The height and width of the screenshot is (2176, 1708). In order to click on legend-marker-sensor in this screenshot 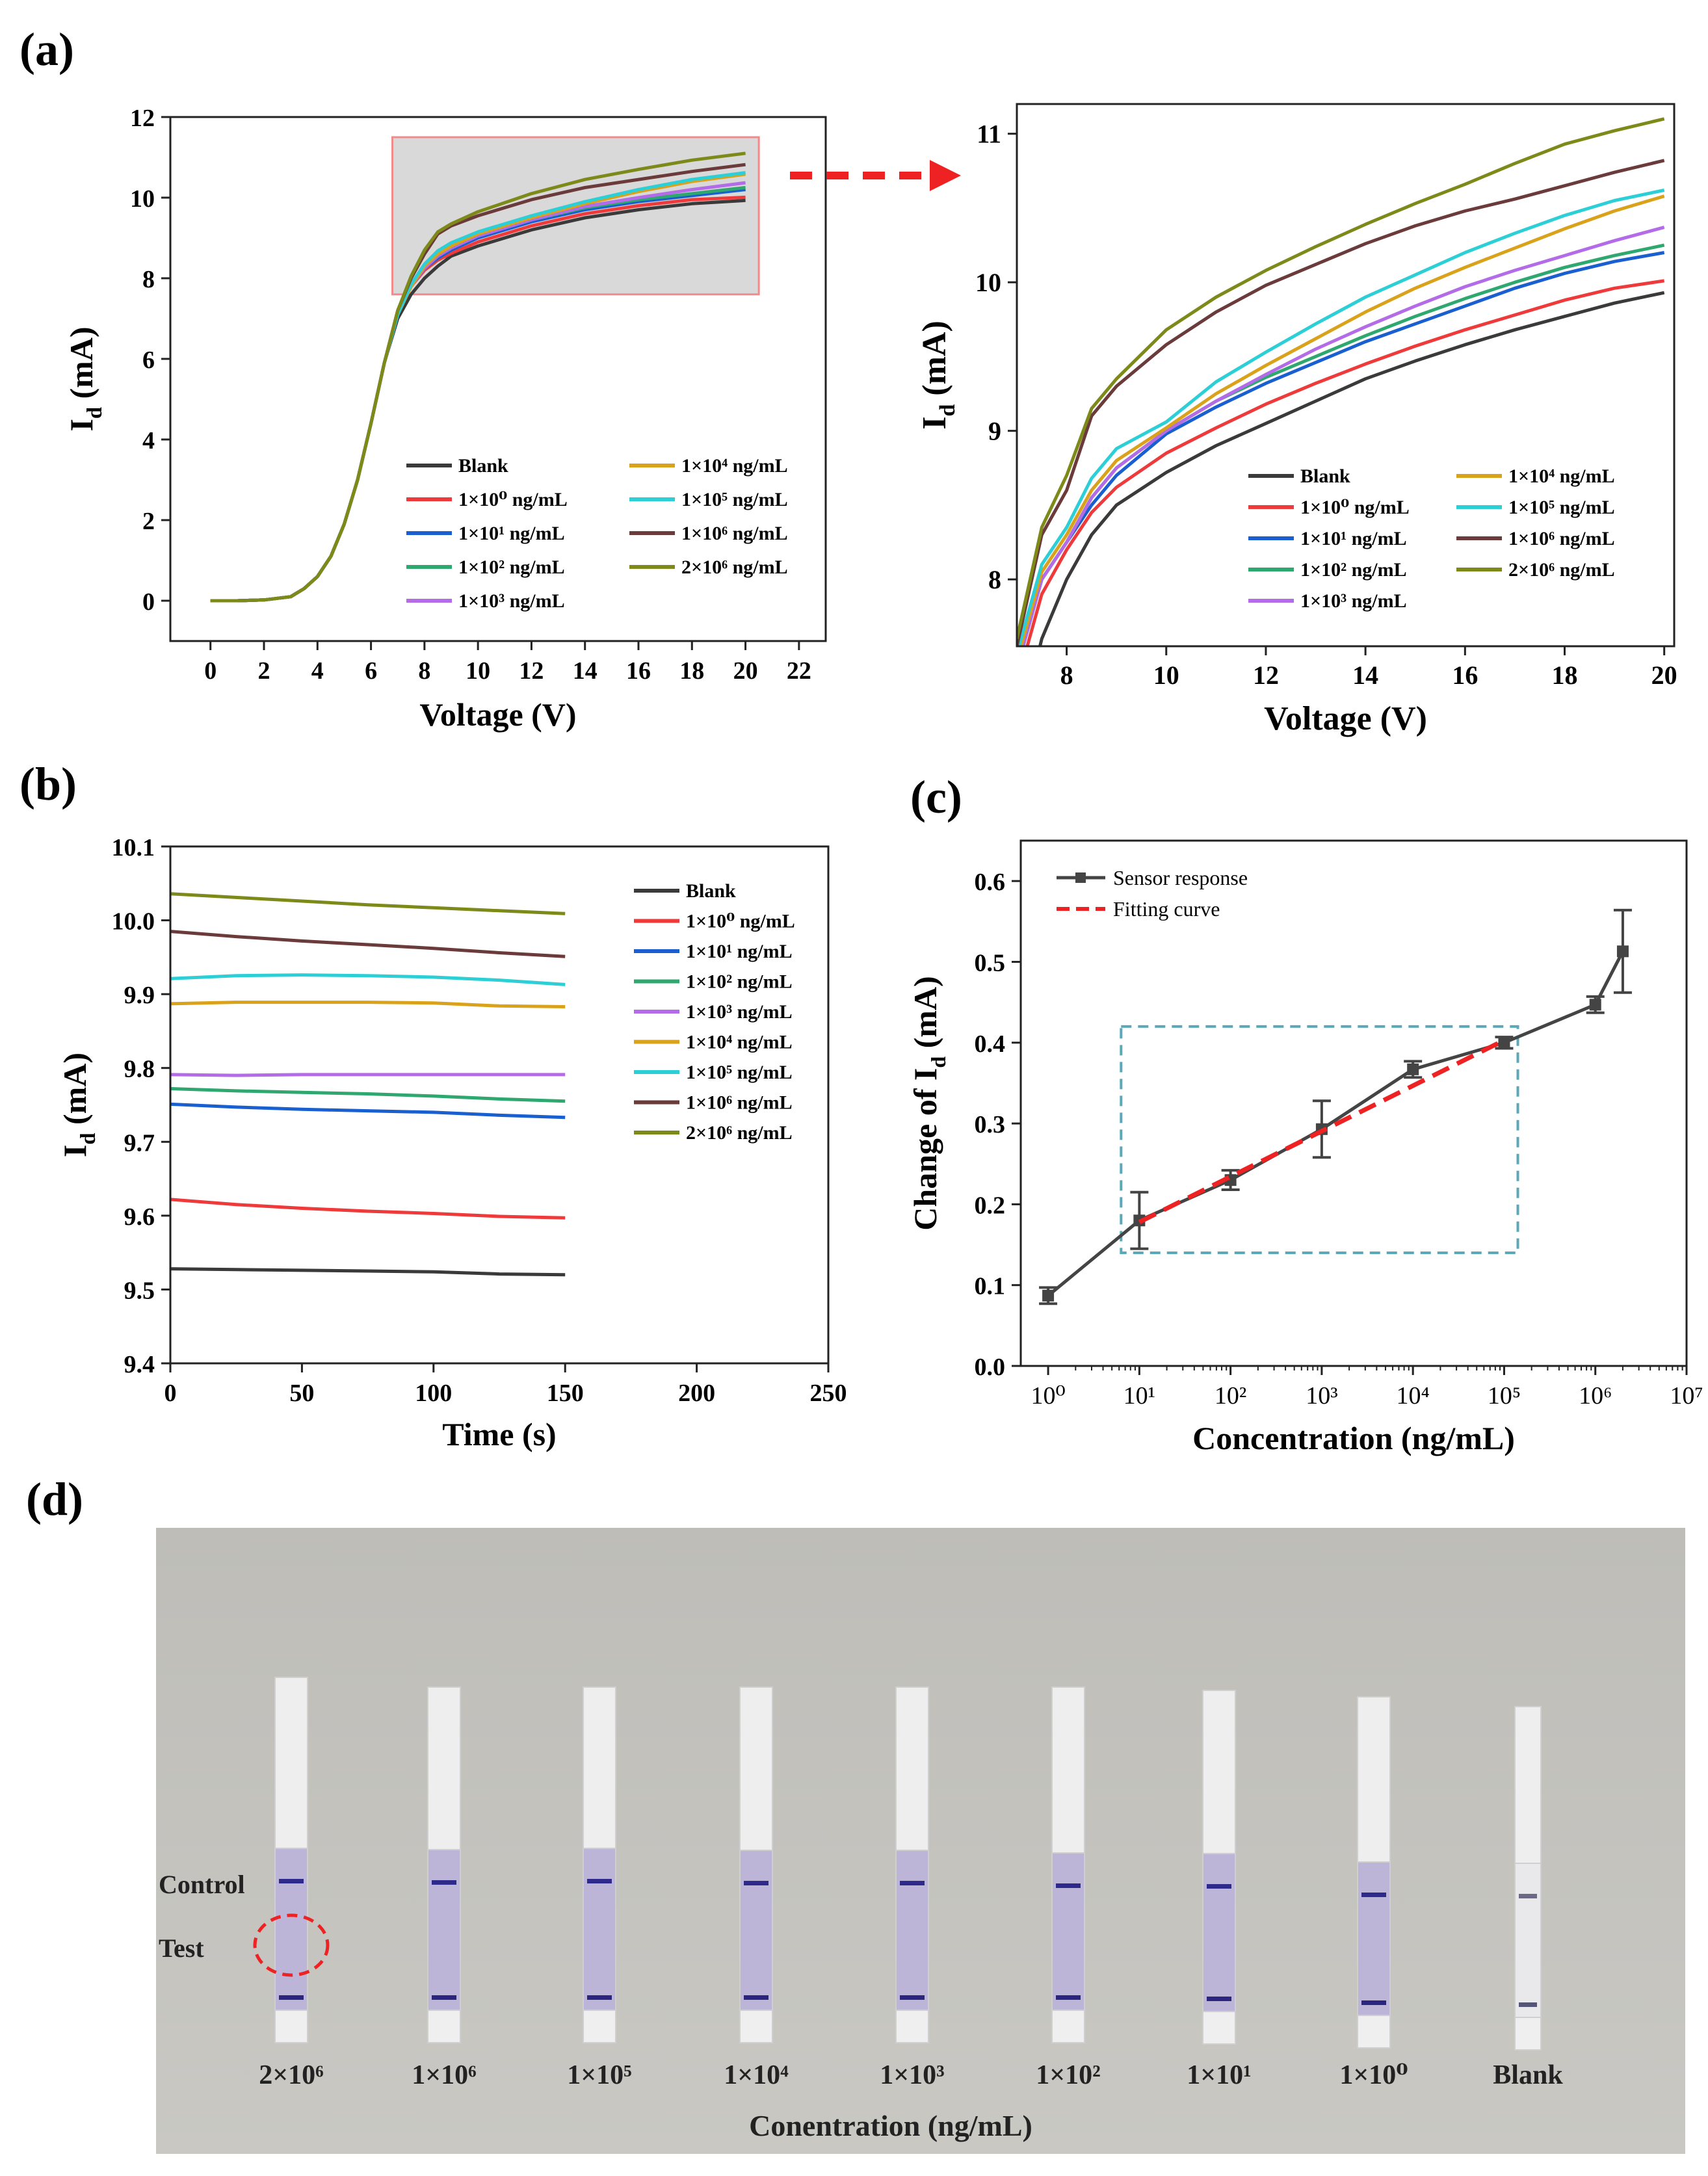, I will do `click(1080, 877)`.